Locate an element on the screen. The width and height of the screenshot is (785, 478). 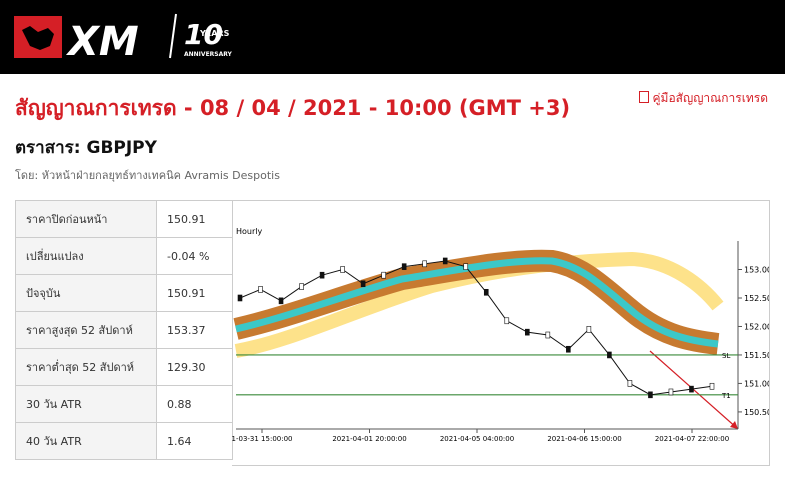
bull-icon is located at coordinates (38, 38).